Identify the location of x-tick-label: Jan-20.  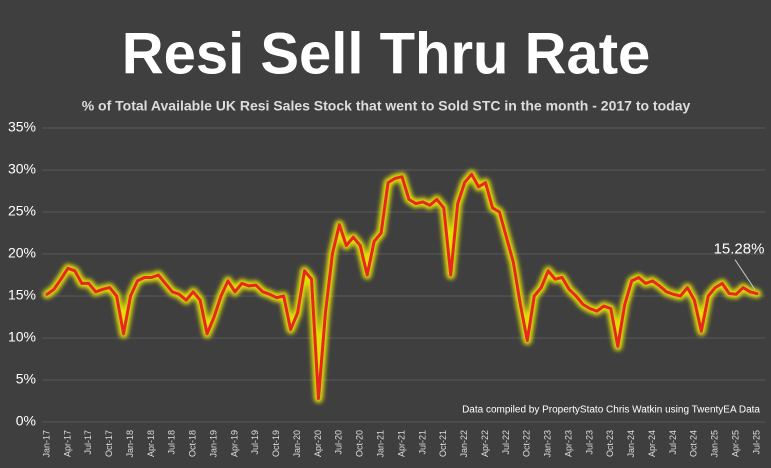
(297, 444).